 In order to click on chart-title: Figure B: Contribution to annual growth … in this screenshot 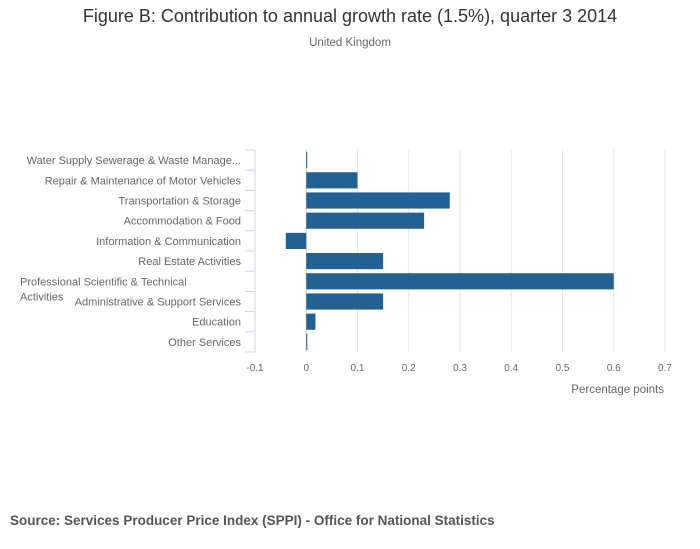, I will do `click(350, 16)`.